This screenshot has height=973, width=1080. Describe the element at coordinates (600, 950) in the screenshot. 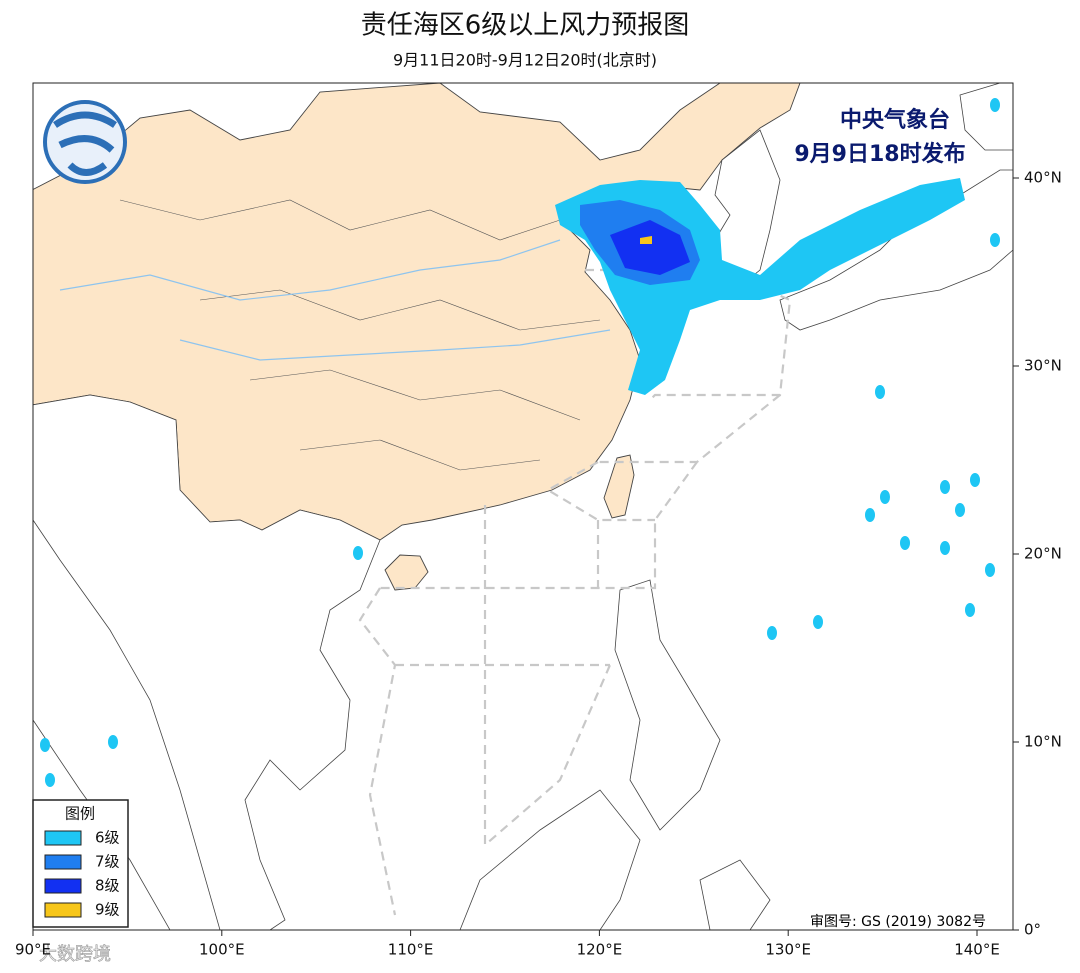

I see `x-tick-label: 120°E` at that location.